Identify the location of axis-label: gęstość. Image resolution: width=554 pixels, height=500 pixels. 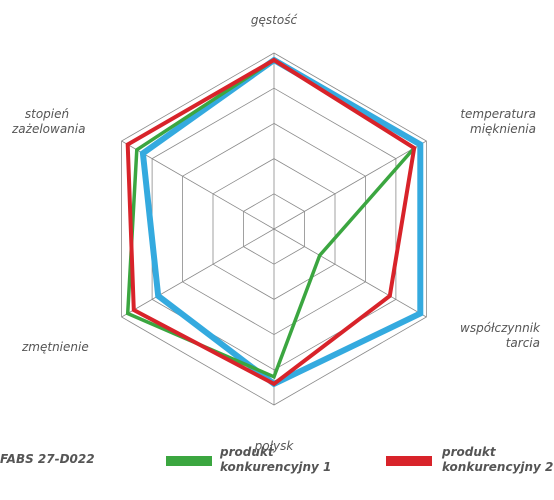
(274, 20).